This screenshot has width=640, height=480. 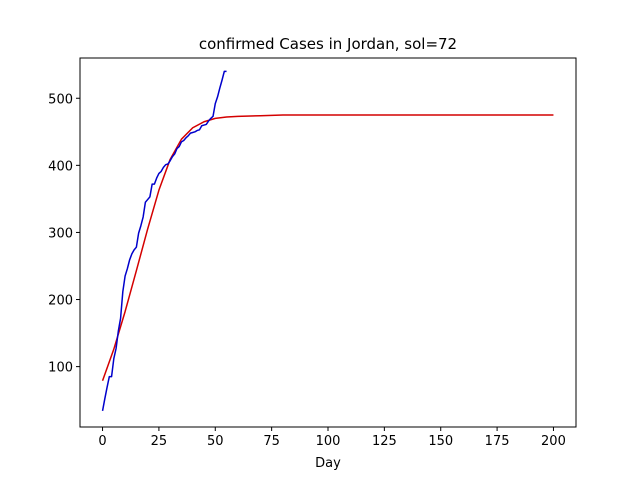 What do you see at coordinates (328, 463) in the screenshot?
I see `x-axis-label: Day` at bounding box center [328, 463].